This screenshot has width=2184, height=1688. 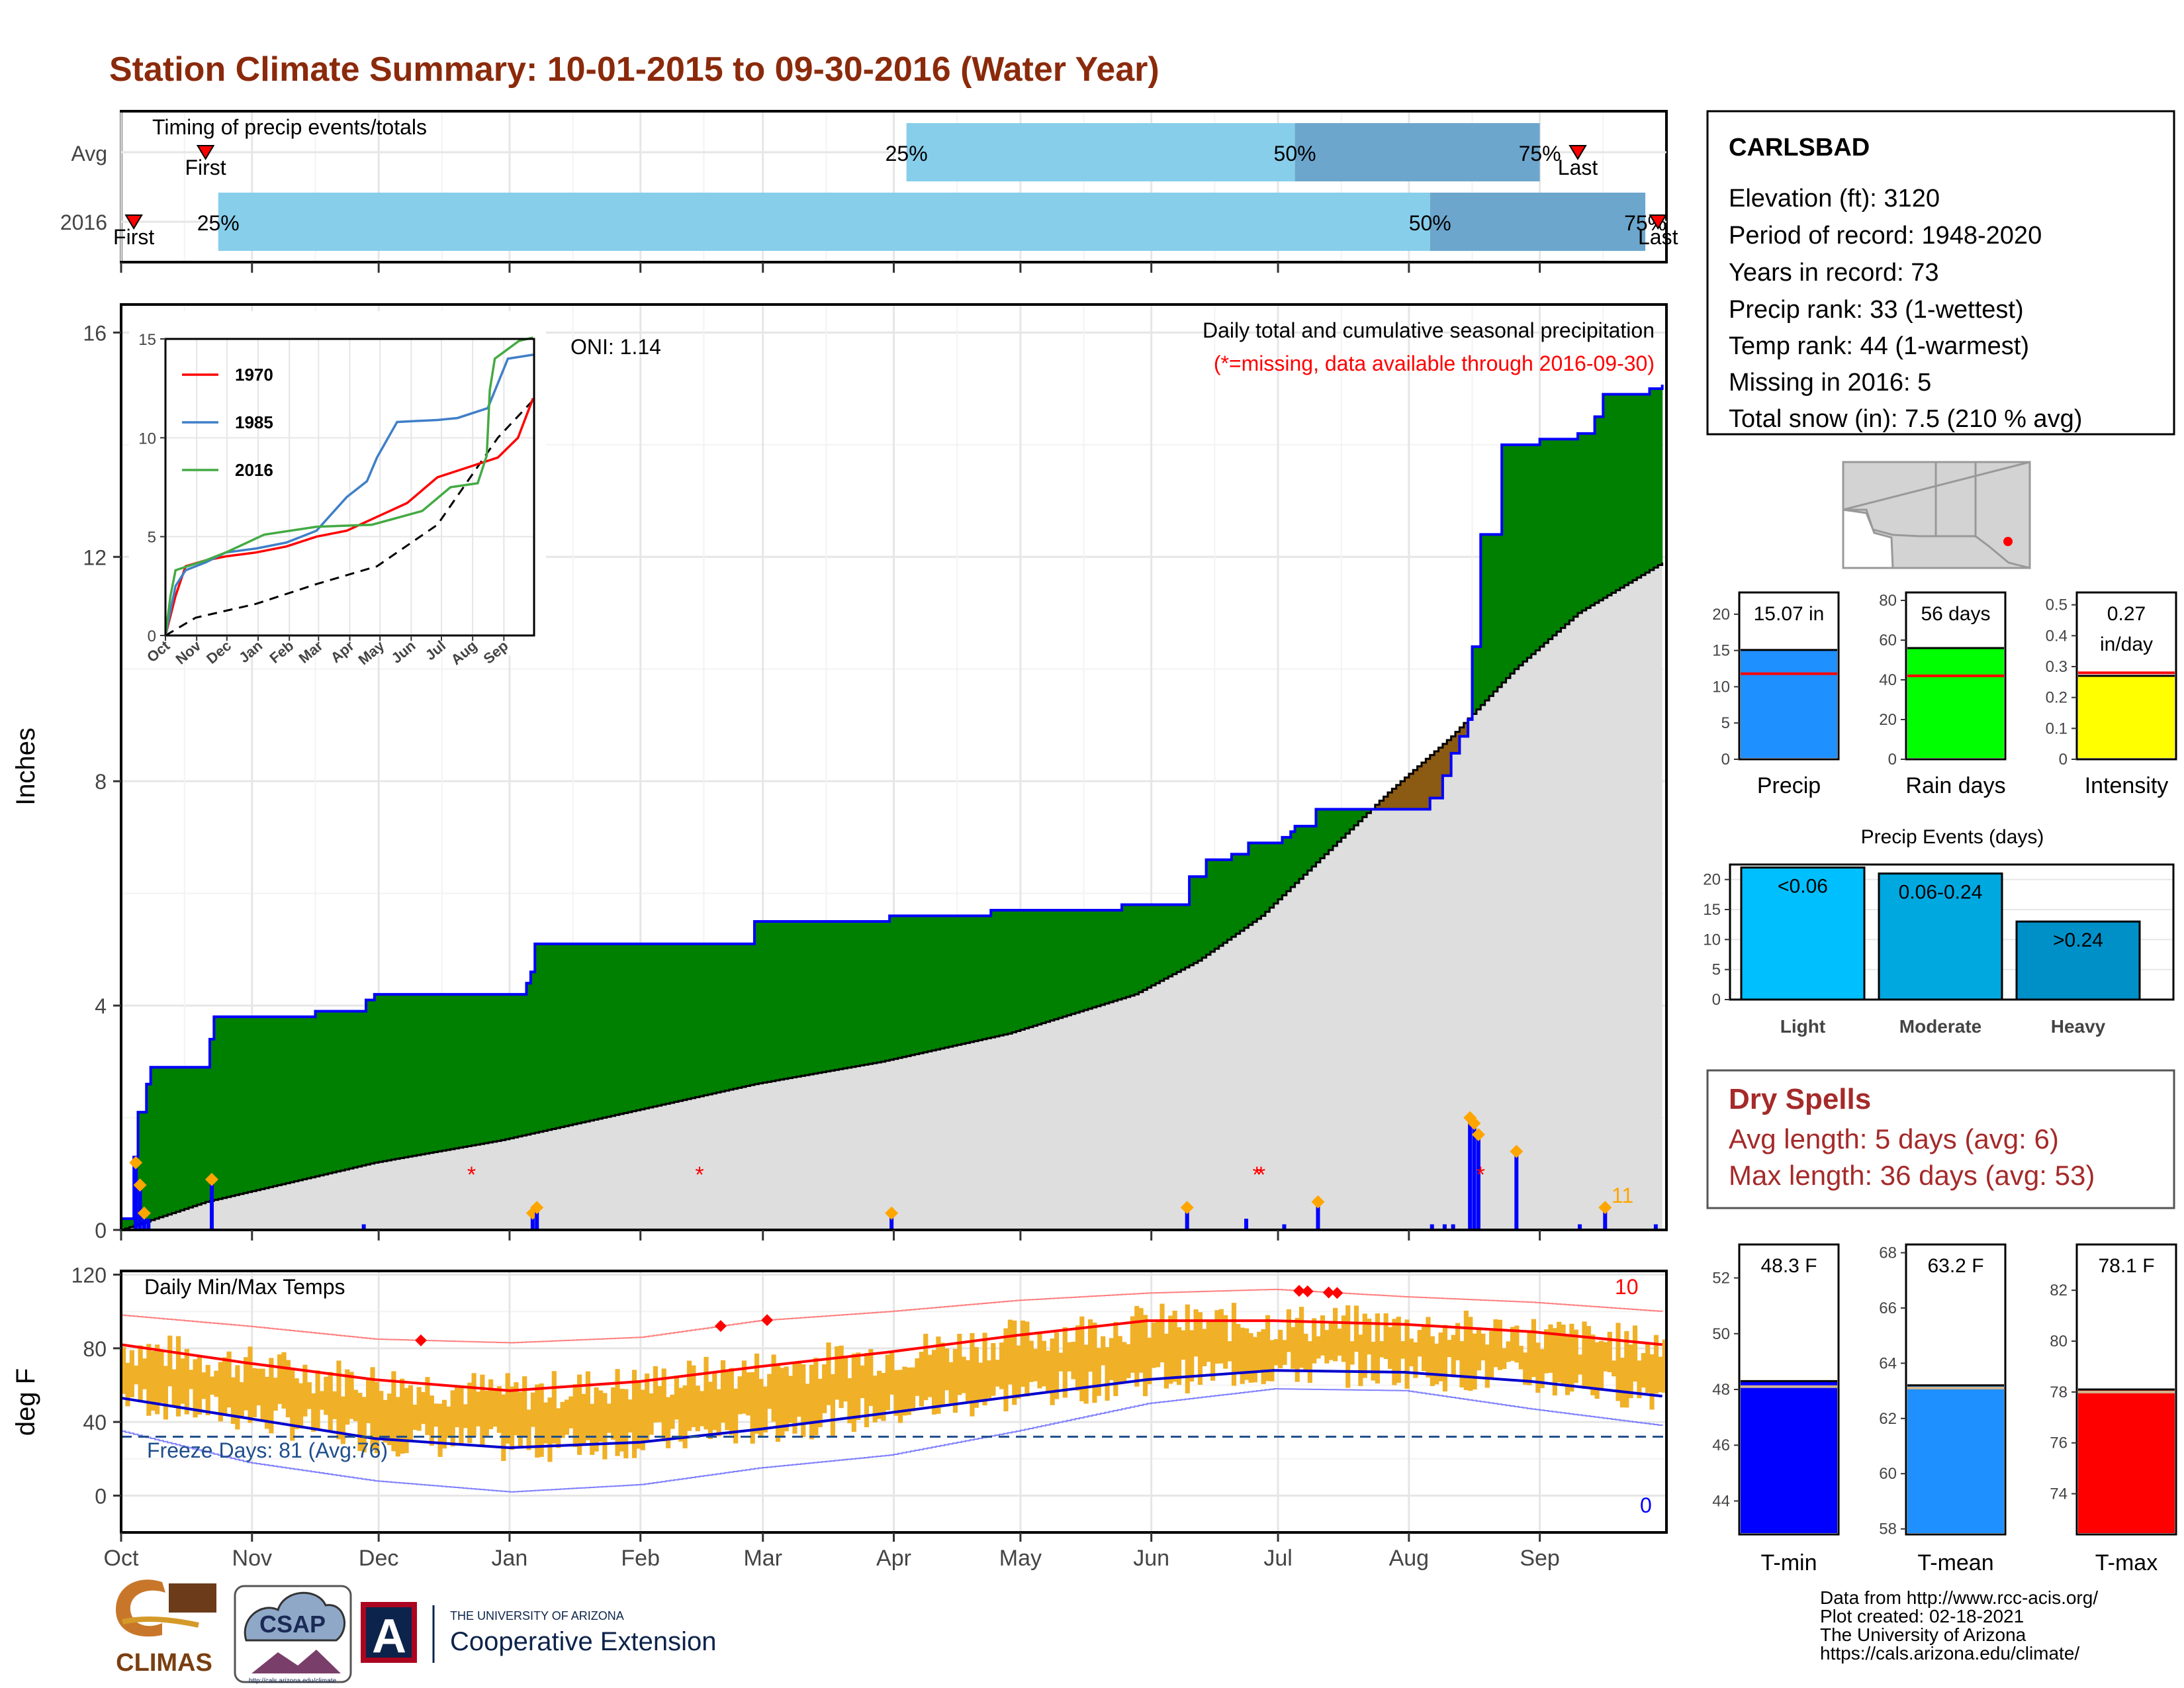 What do you see at coordinates (1721, 1445) in the screenshot?
I see `t-min-y-tick-label: 46` at bounding box center [1721, 1445].